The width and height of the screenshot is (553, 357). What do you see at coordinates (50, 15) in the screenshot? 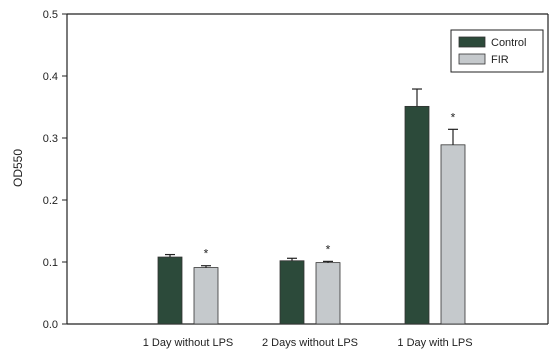
I see `y-tick-label: 0.5` at bounding box center [50, 15].